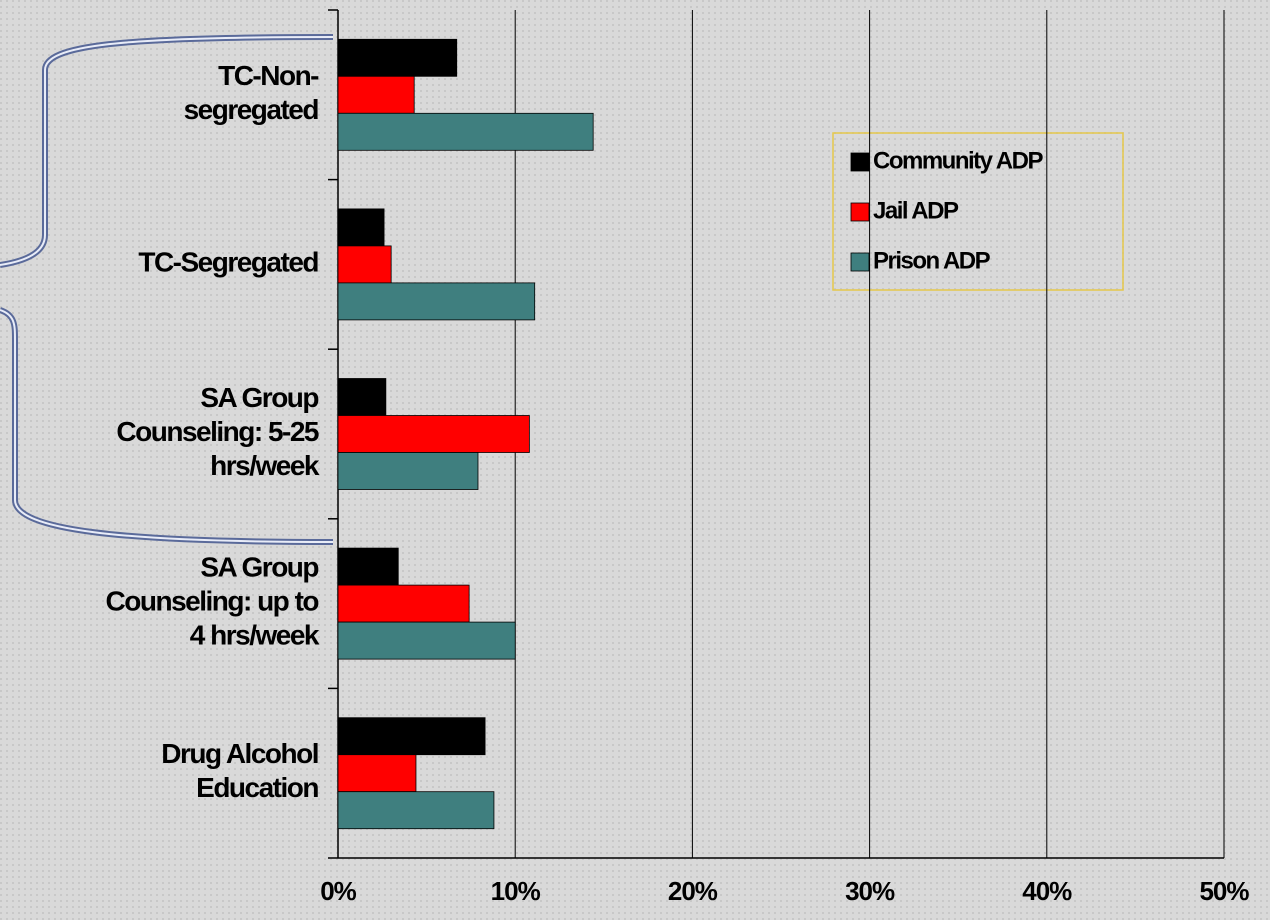 The width and height of the screenshot is (1270, 920). Describe the element at coordinates (338, 891) in the screenshot. I see `x-tick-label: 0%` at that location.